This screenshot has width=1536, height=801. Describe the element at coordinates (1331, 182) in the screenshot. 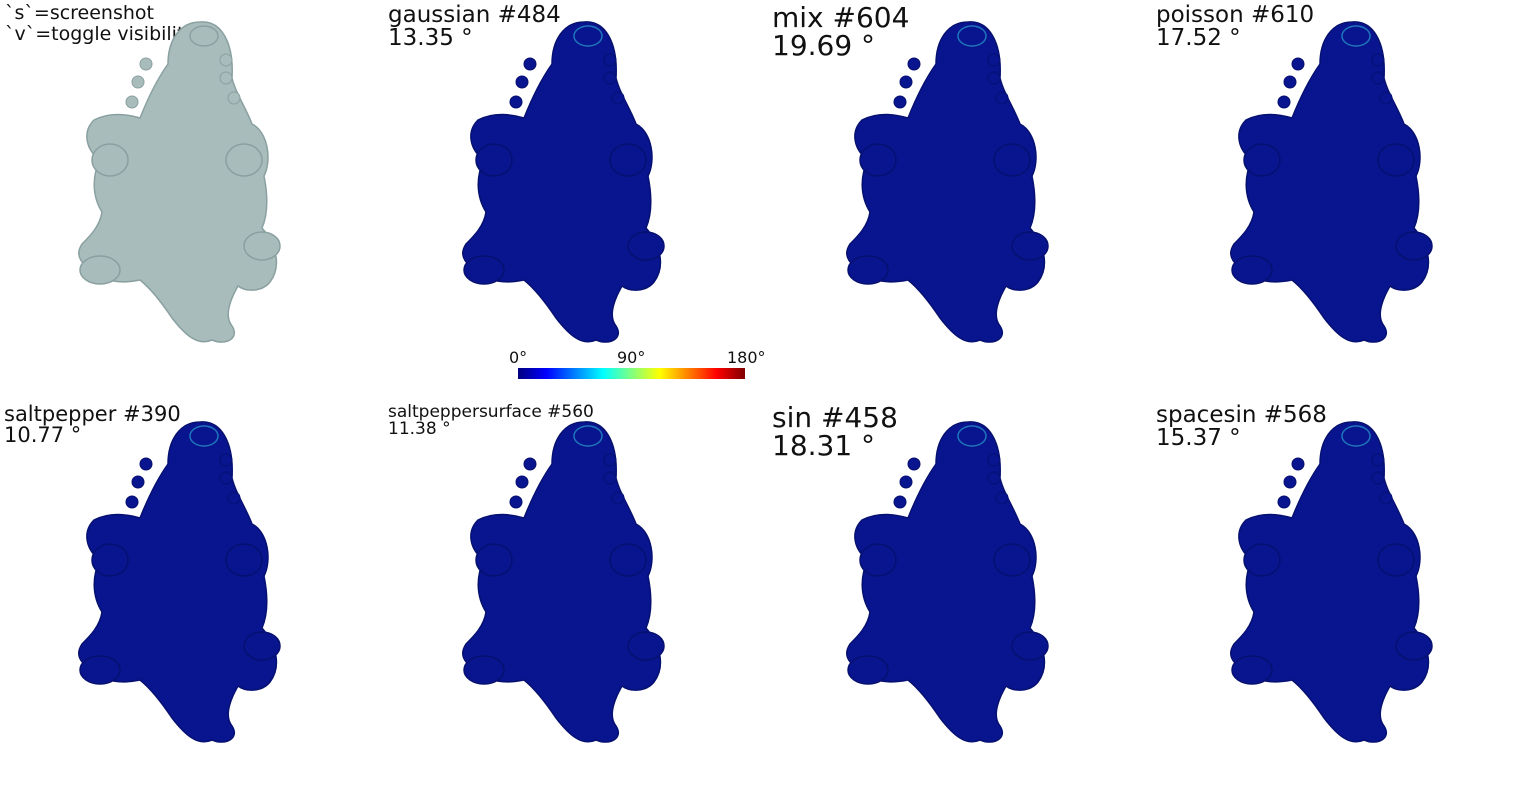

I see `poisson-mesh` at that location.